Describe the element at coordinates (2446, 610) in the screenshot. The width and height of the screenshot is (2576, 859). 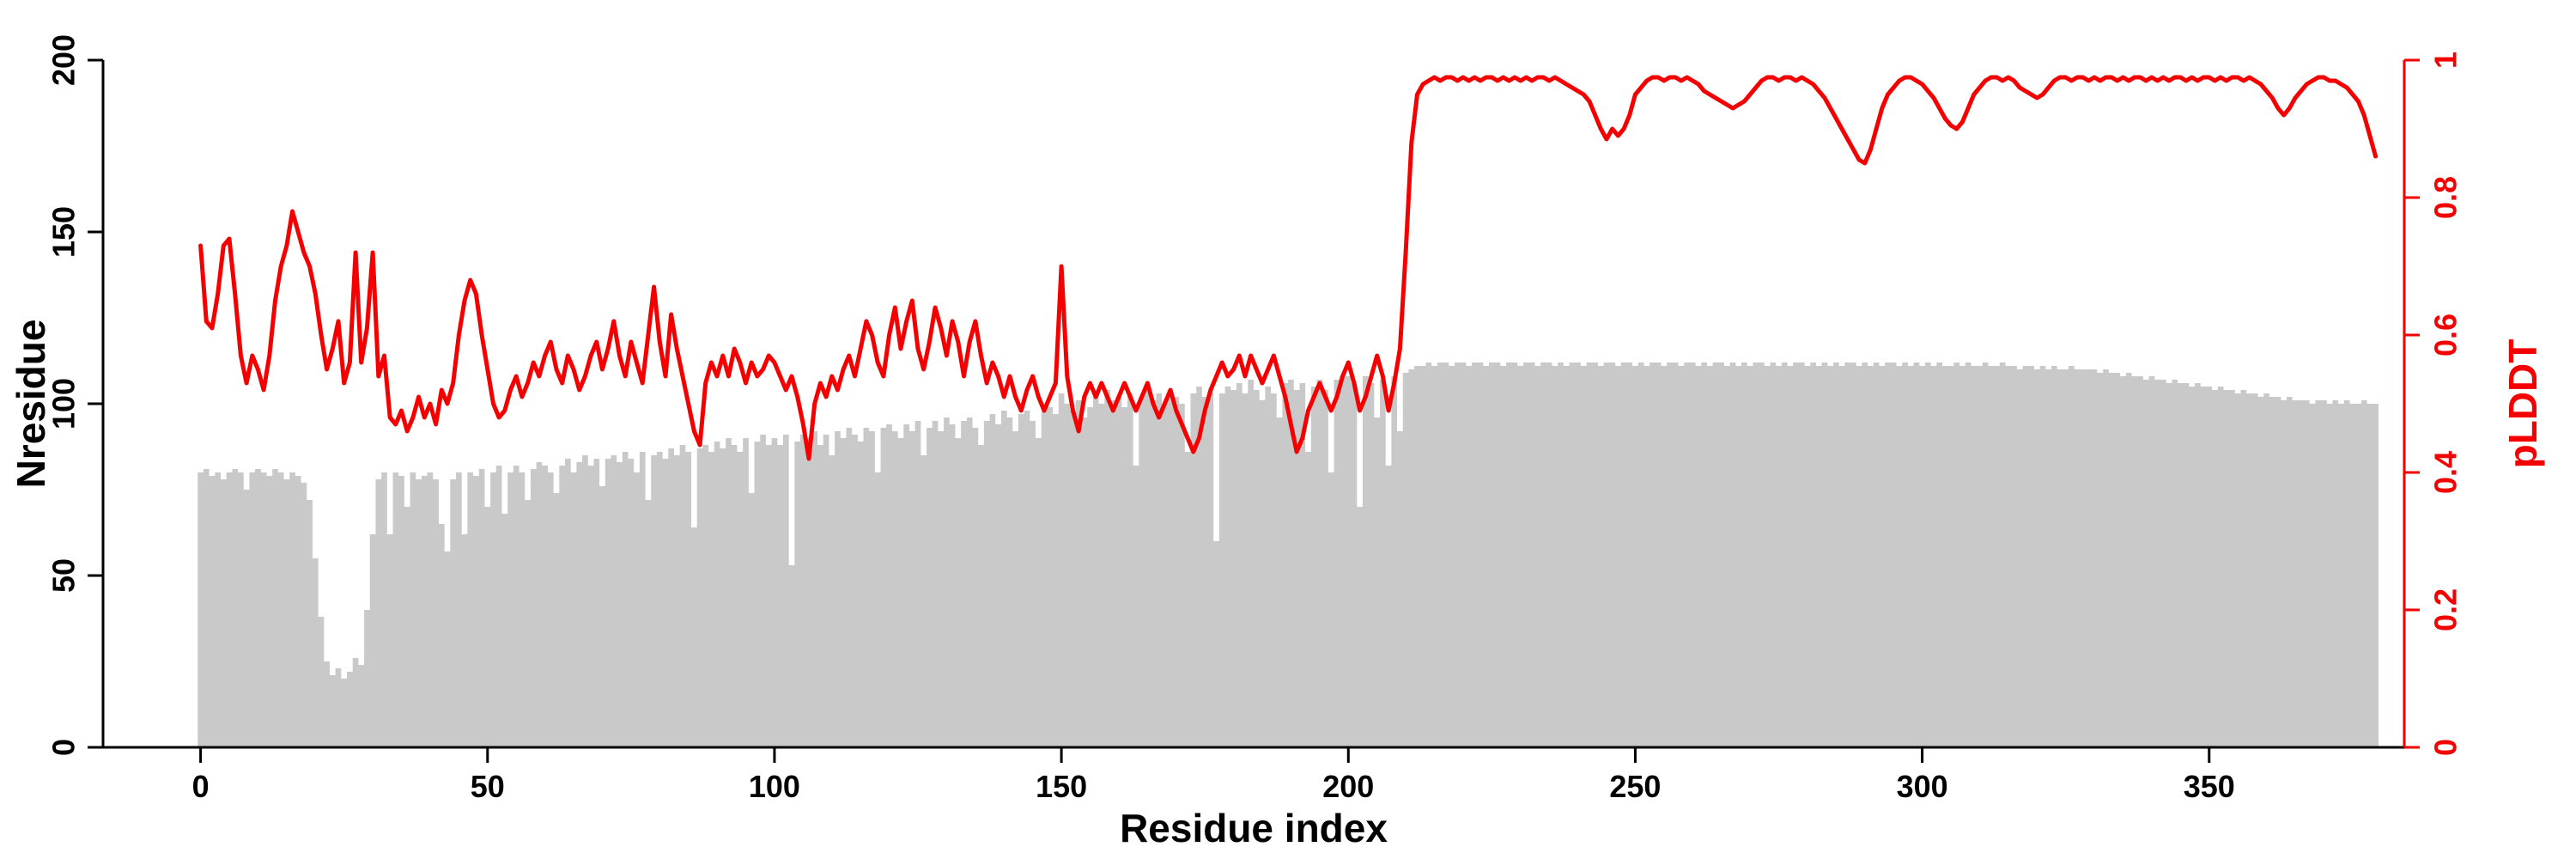
I see `y-right-tick-label: 0.2` at that location.